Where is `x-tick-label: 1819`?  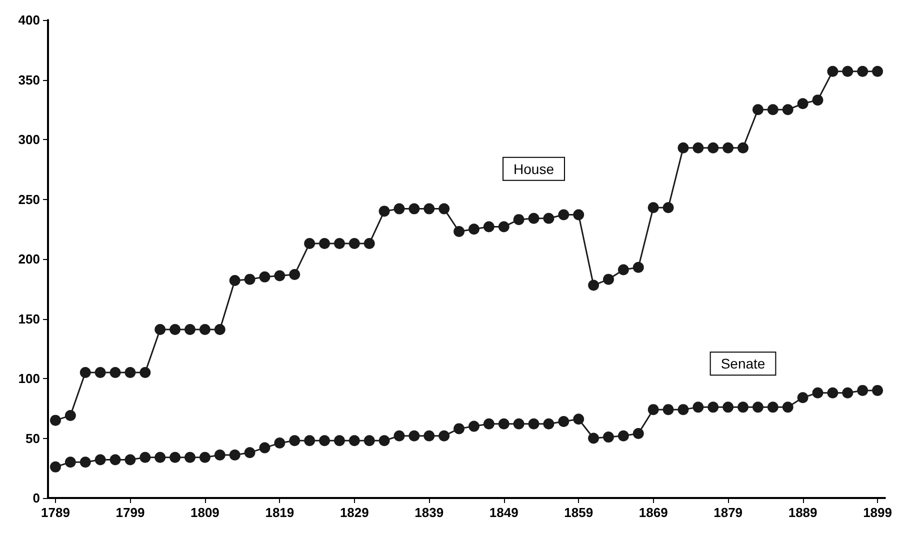 x-tick-label: 1819 is located at coordinates (279, 512).